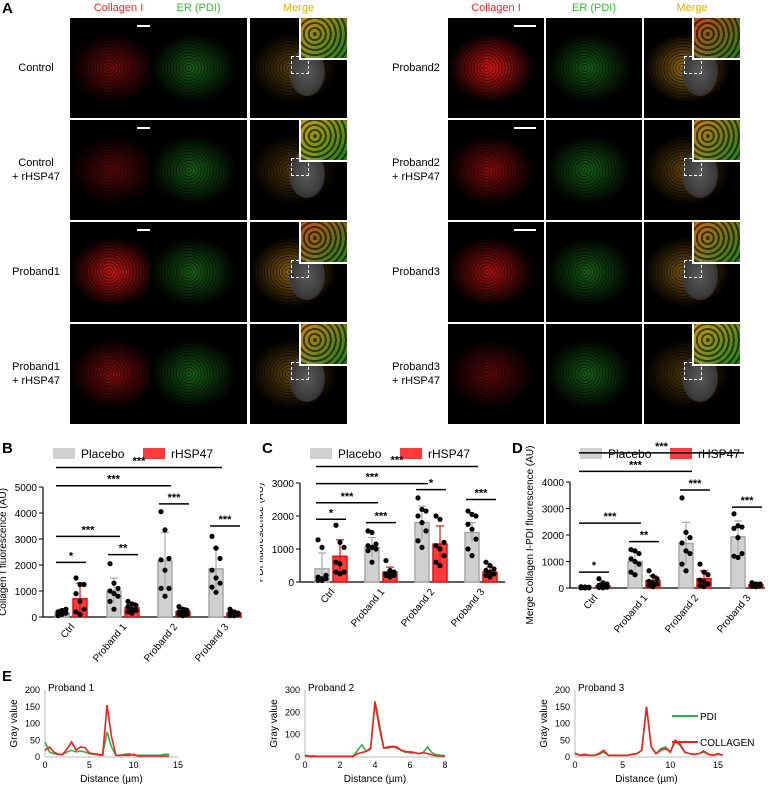 This screenshot has width=768, height=789. Describe the element at coordinates (692, 8) in the screenshot. I see `column-header-2: Merge` at that location.